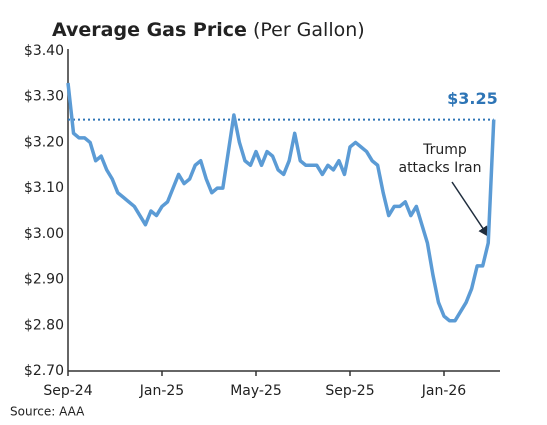  I want to click on reference-label: $3.25, so click(472, 98).